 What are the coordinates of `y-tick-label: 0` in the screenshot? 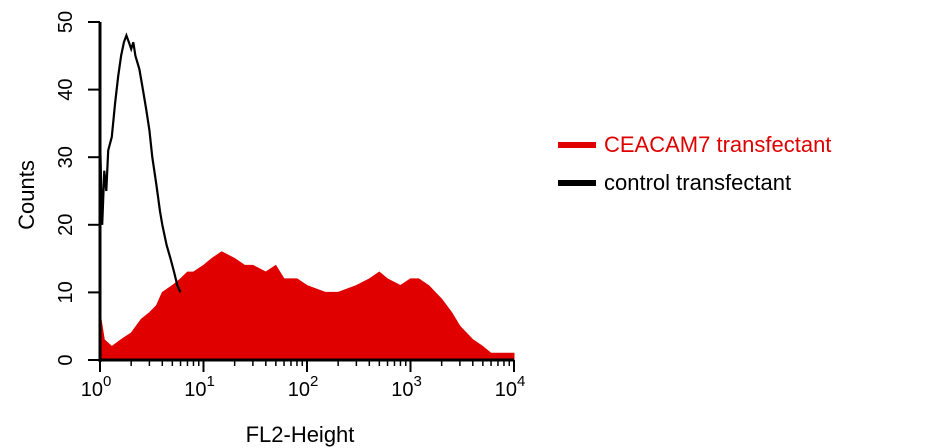 It's located at (66, 359).